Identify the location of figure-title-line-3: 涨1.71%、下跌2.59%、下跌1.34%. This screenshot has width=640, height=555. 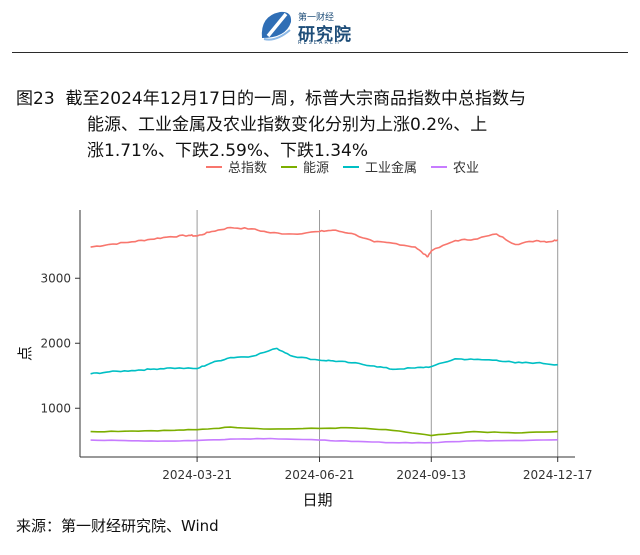
(228, 151).